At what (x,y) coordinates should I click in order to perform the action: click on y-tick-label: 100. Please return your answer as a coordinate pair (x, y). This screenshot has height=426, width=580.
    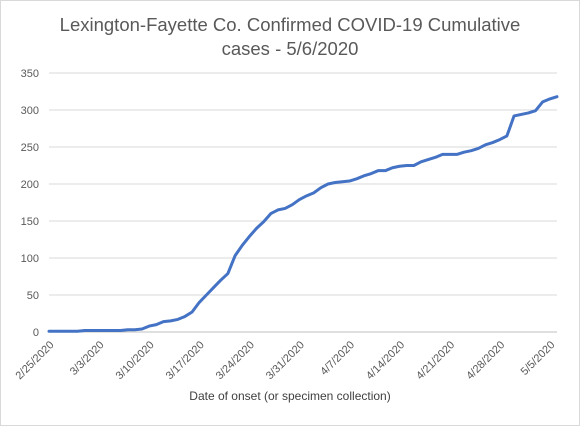
    Looking at the image, I should click on (30, 259).